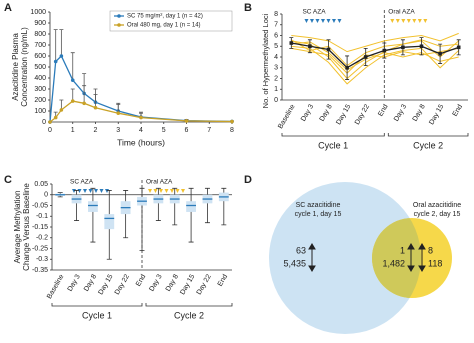 The height and width of the screenshot is (343, 474). I want to click on y-tick-label: 8, so click(276, 14).